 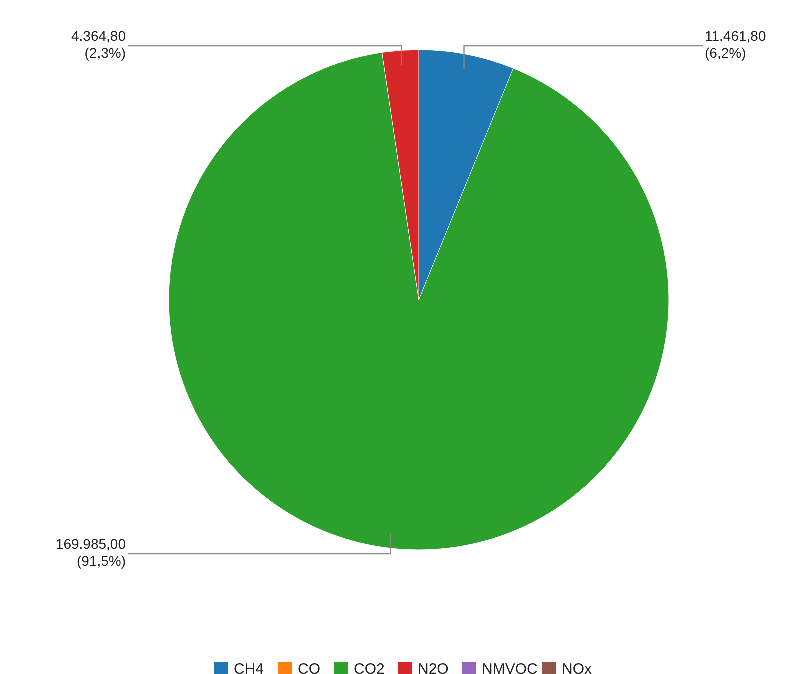 What do you see at coordinates (91, 552) in the screenshot?
I see `data-label: 169.985,00 (91,5%)` at bounding box center [91, 552].